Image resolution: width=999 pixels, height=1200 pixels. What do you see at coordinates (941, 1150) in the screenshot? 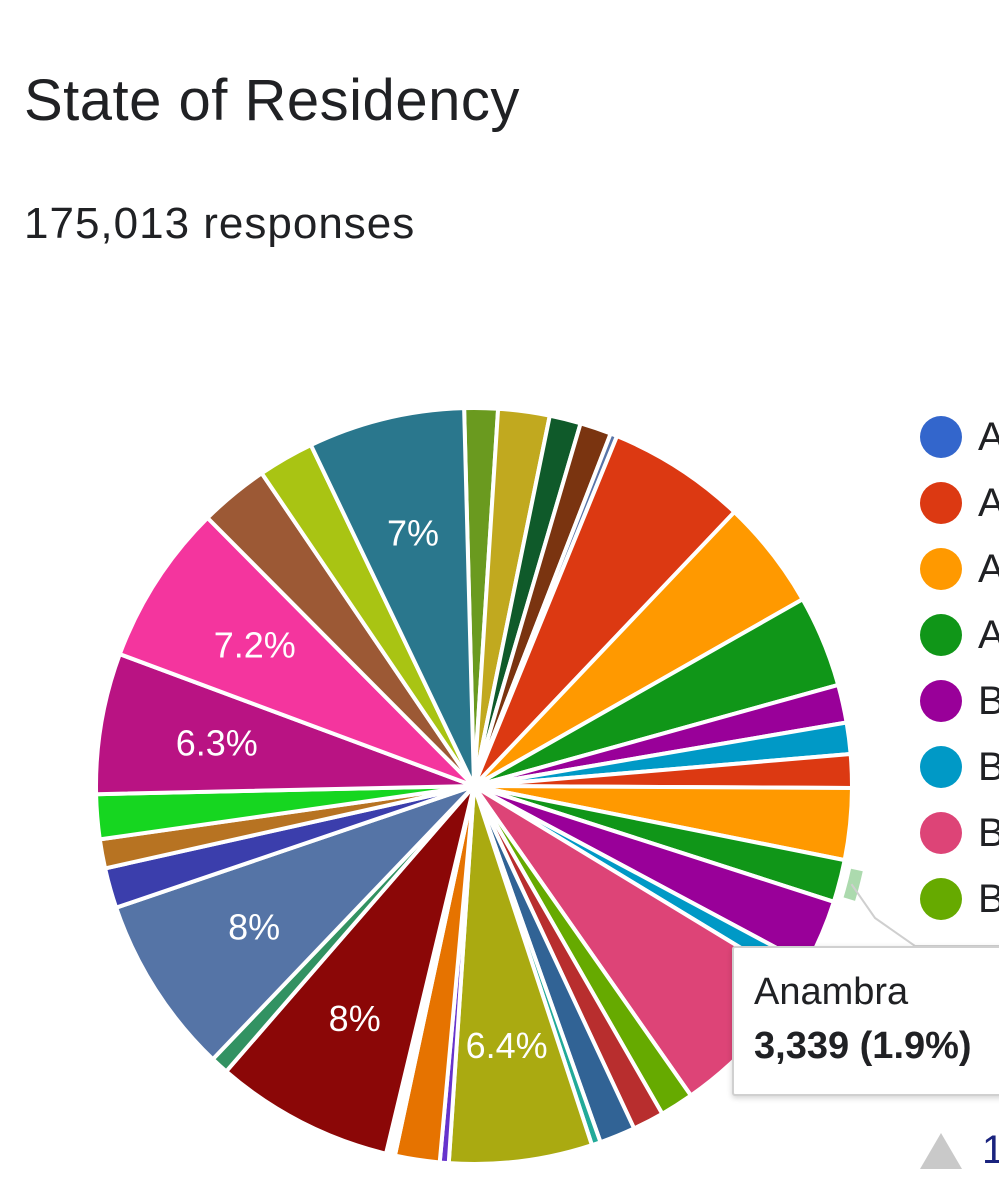
I see `page-up-arrow-icon` at bounding box center [941, 1150].